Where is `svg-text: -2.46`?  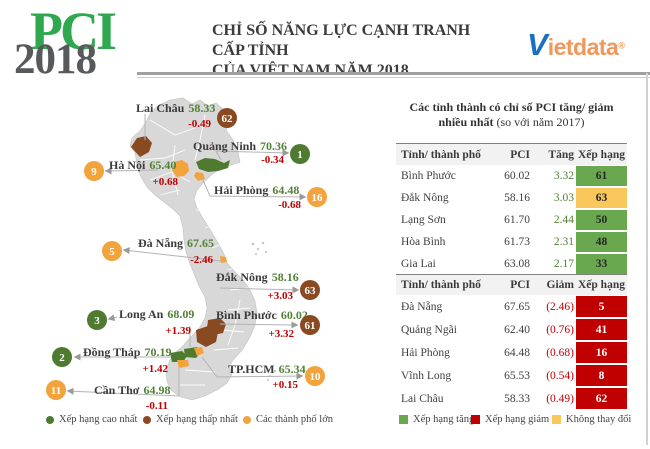 svg-text: -2.46 is located at coordinates (201, 260).